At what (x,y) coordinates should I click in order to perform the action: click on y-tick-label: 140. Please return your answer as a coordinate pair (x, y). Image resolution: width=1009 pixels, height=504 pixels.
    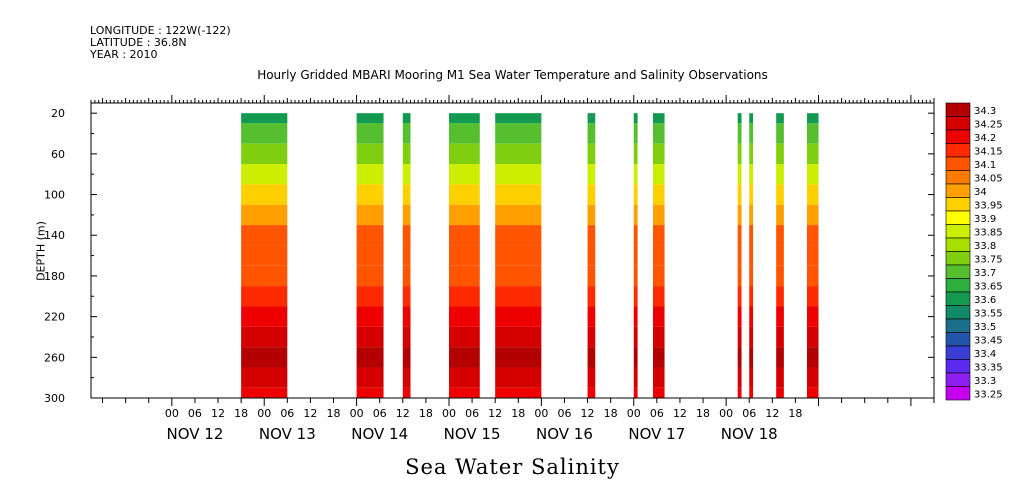
    Looking at the image, I should click on (54, 235).